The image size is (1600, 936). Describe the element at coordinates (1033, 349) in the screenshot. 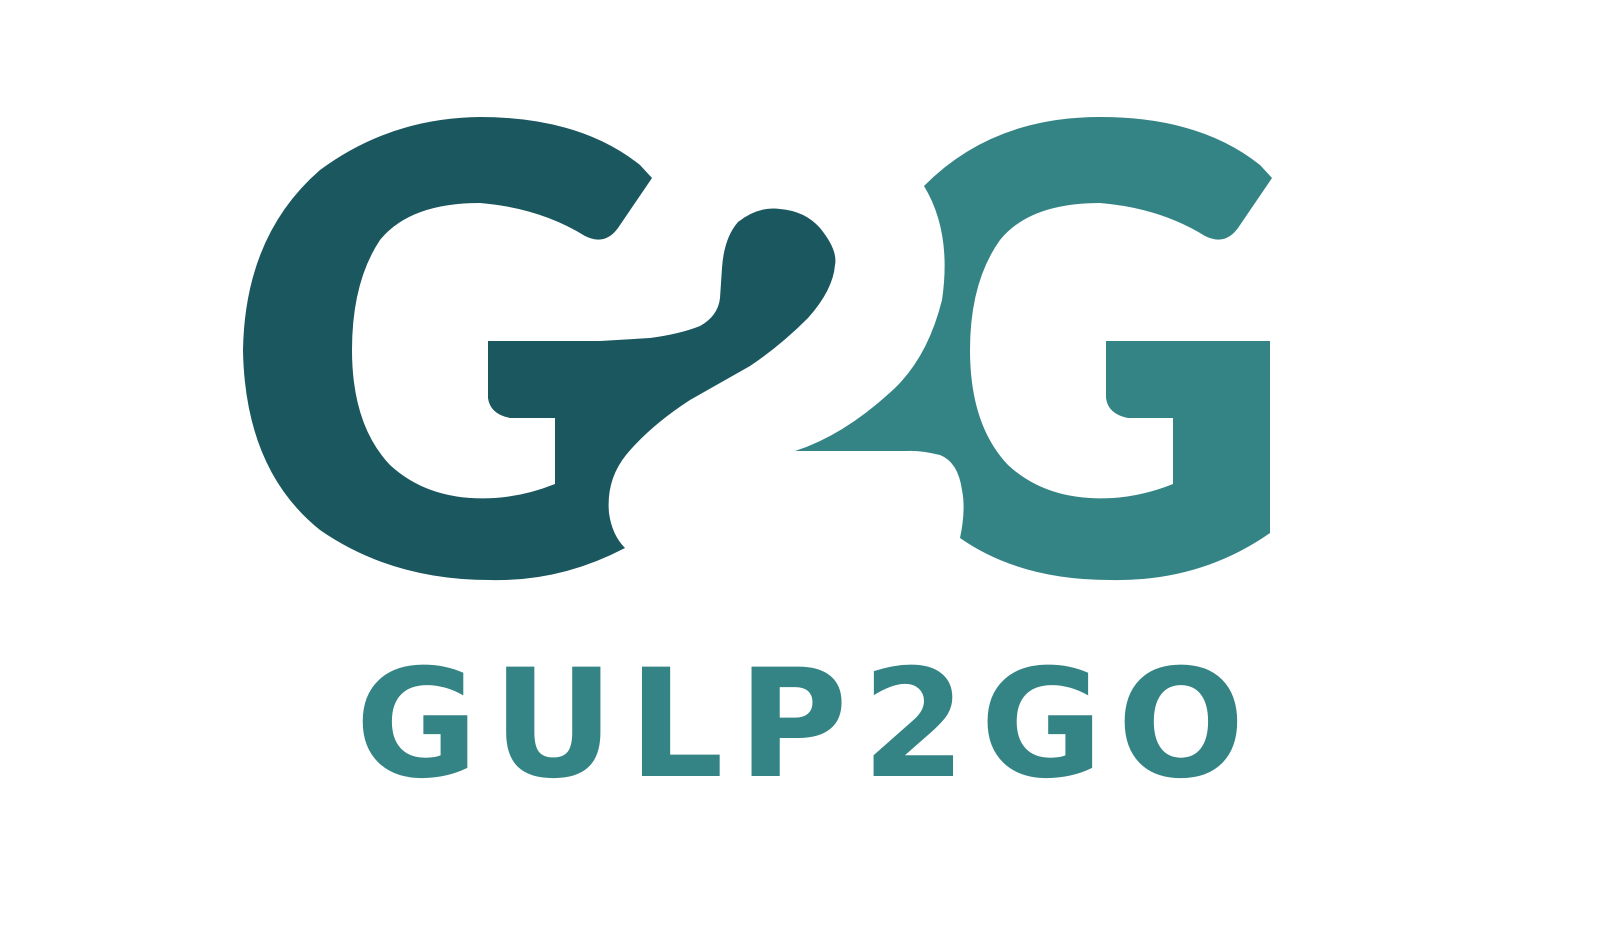

I see `right-g-glyph` at that location.